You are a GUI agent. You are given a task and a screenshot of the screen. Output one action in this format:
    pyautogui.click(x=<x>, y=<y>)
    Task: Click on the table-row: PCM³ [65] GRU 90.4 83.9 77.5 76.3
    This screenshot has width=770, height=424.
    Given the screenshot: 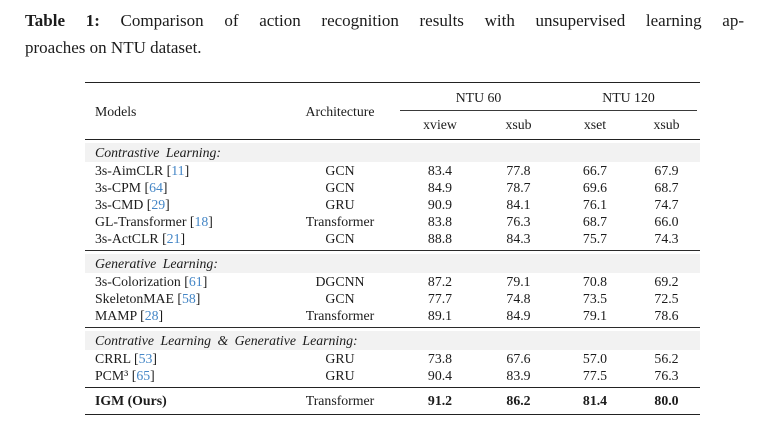 What is the action you would take?
    pyautogui.click(x=392, y=375)
    